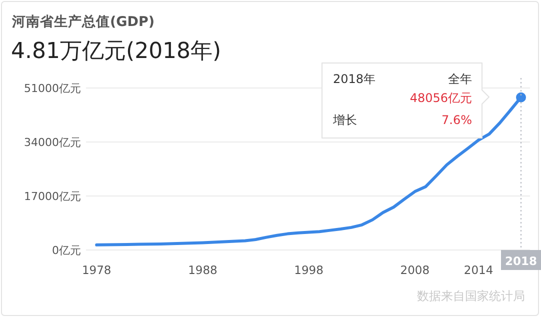 This screenshot has width=541, height=318. Describe the element at coordinates (344, 120) in the screenshot. I see `annotation: 增长` at that location.